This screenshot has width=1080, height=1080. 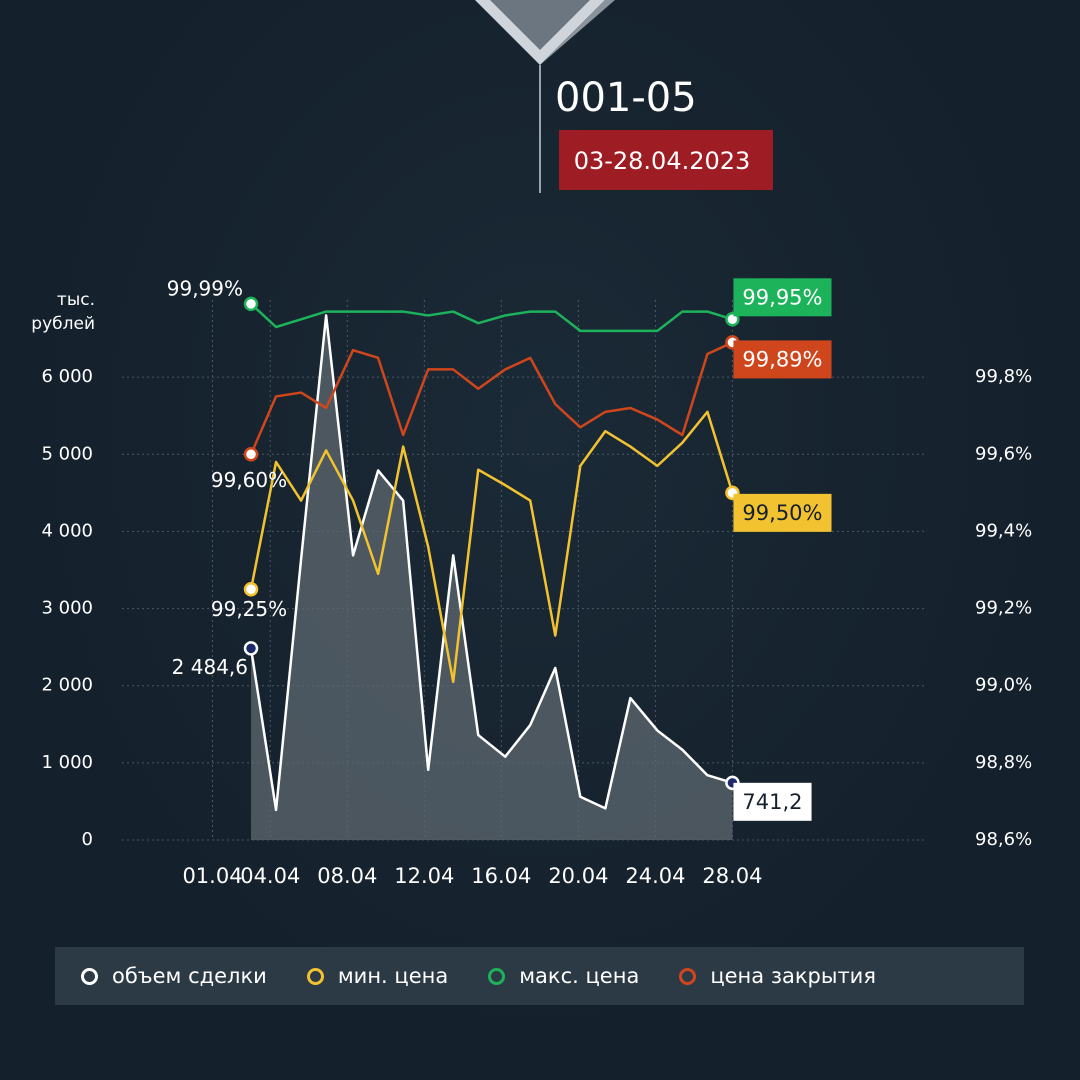 I want to click on value-label: 99,95%, so click(x=782, y=297).